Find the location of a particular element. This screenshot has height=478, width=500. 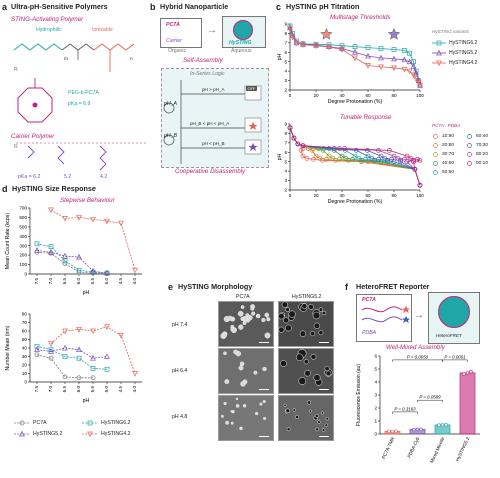

legend-d-item: HySTING4.2 is located at coordinates (106, 434).